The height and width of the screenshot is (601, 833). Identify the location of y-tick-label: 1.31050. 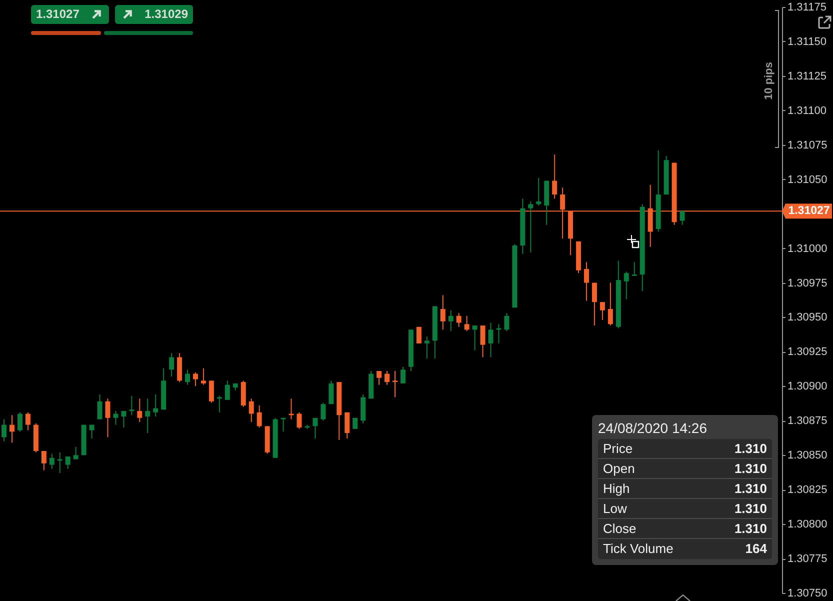
(808, 180).